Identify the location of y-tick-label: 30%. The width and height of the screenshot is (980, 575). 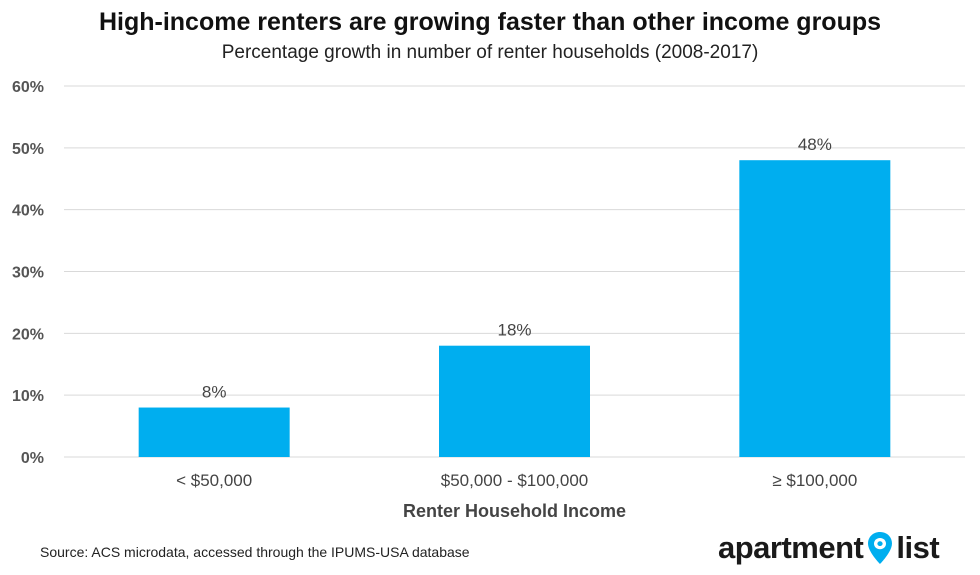
(28, 273).